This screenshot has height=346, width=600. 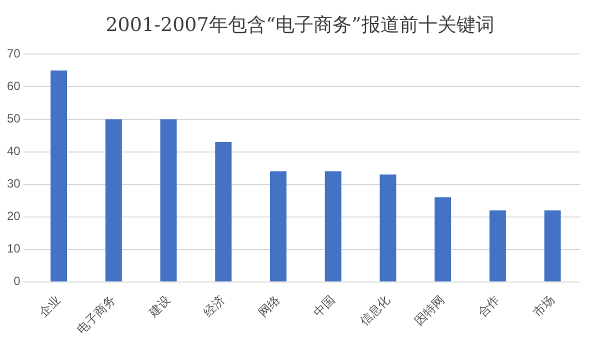 I want to click on x-tick-label: 市场, so click(x=544, y=306).